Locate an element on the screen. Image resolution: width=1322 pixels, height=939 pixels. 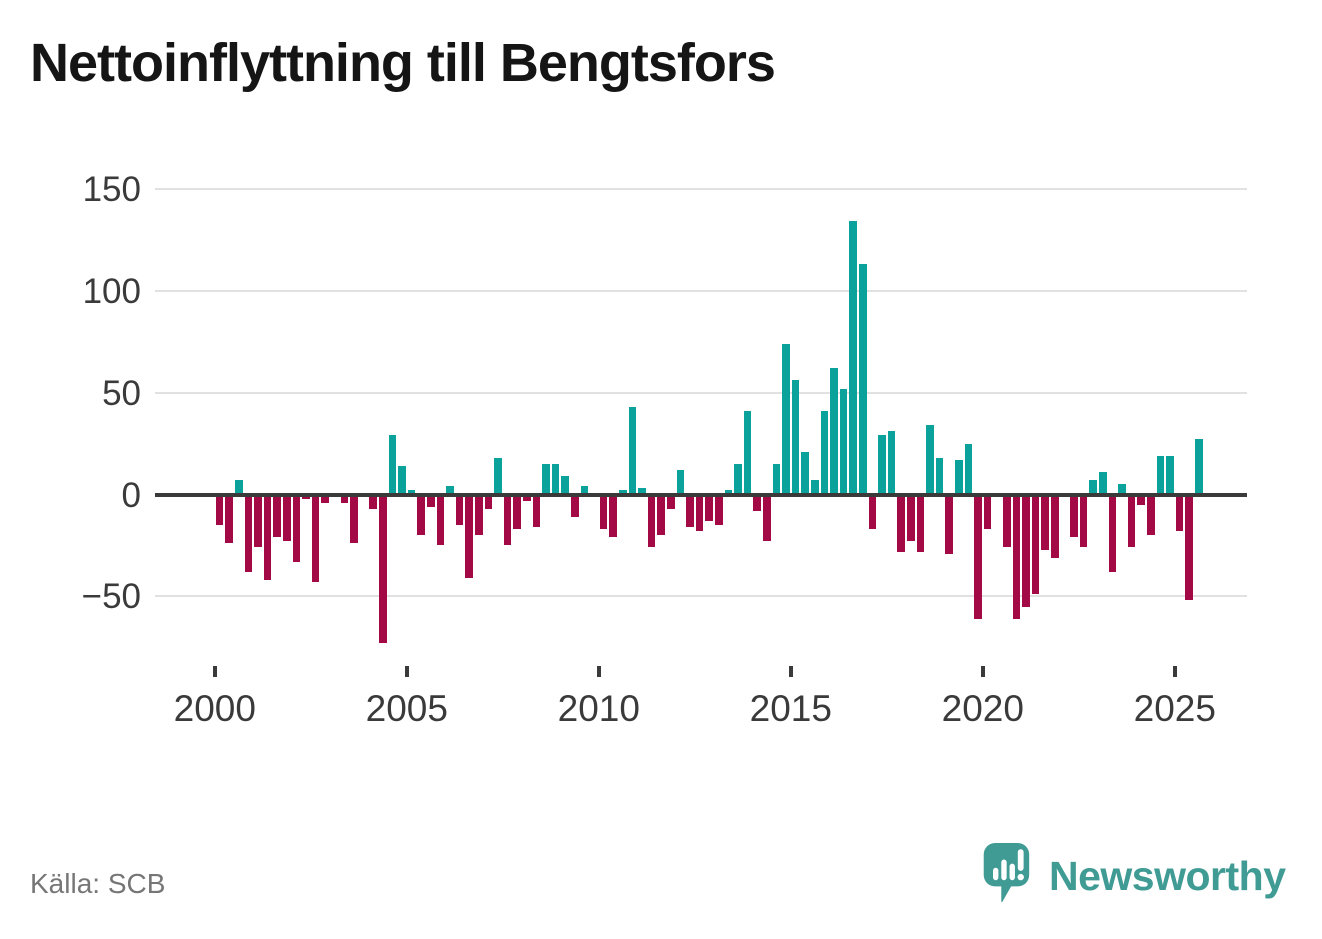
bar-2024-q4 is located at coordinates (1170, 475).